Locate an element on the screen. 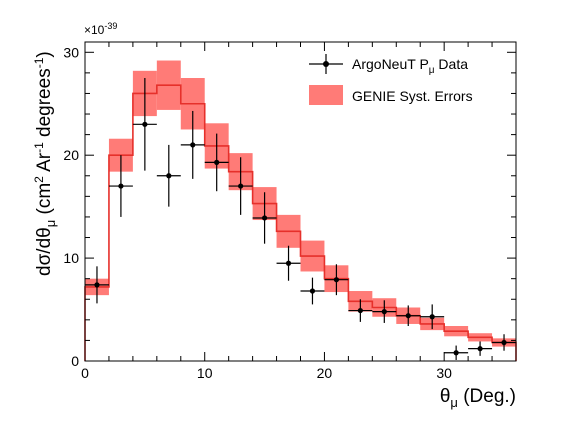  y-multiplier: ×10⁻³⁹ is located at coordinates (100, 29).